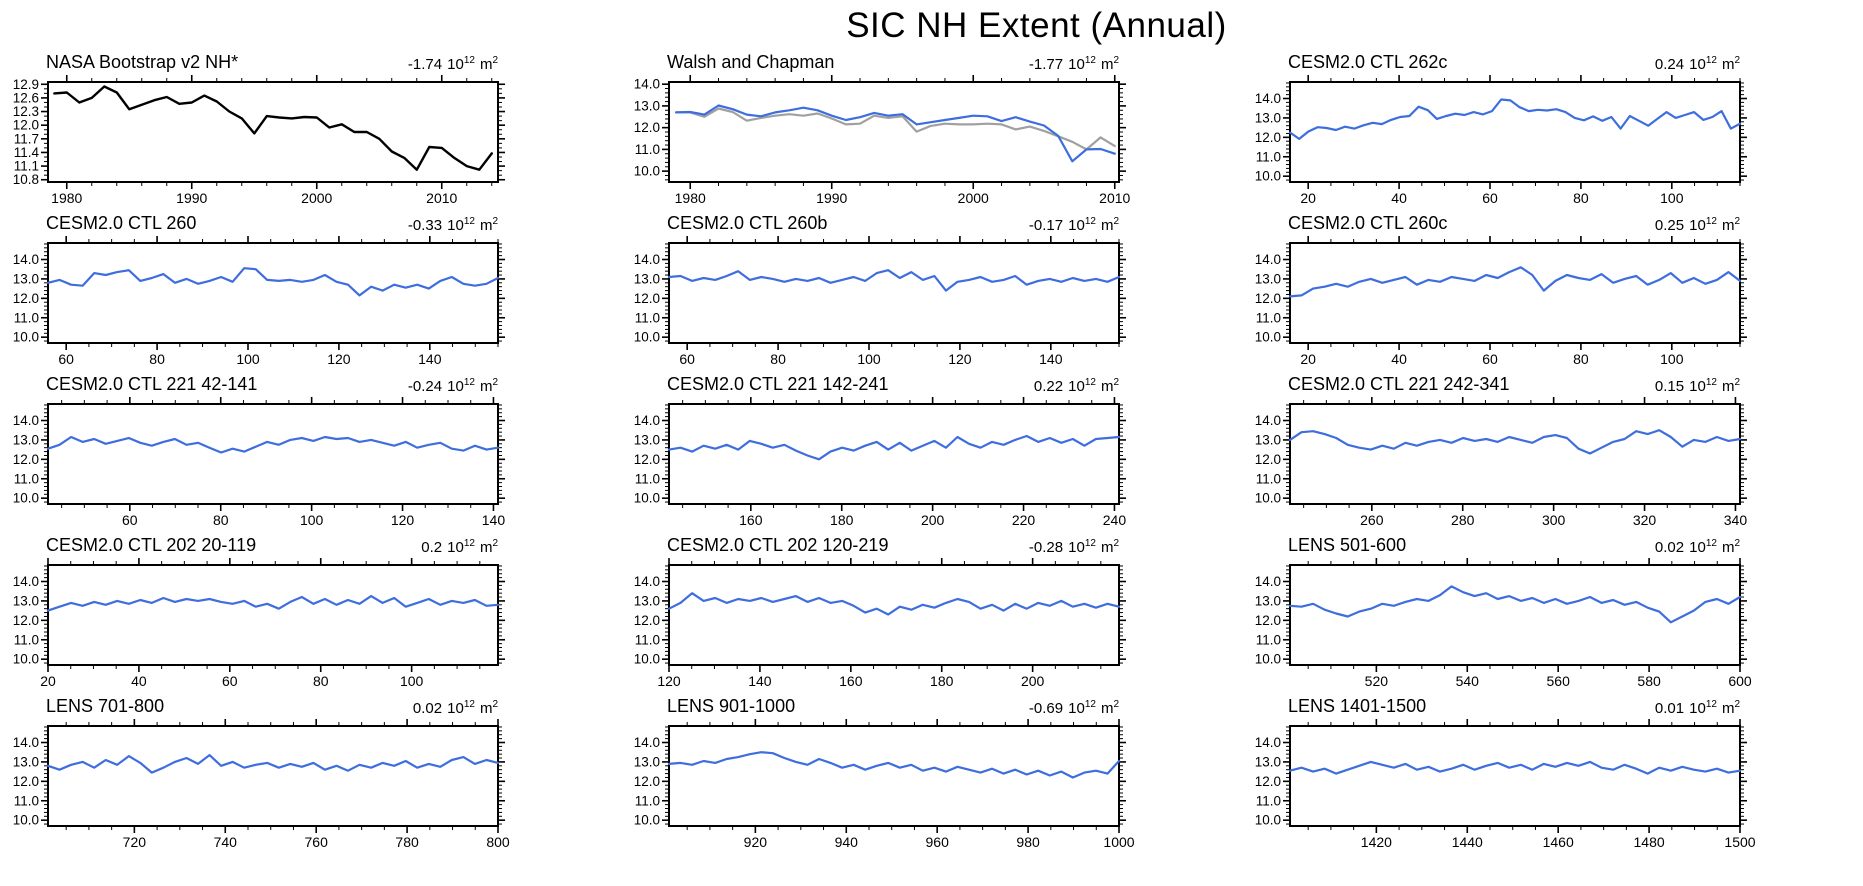  Describe the element at coordinates (310, 383) in the screenshot. I see `panel-header: CESM2.0 CTL 221 42-141 -0.24 1012 m2` at that location.